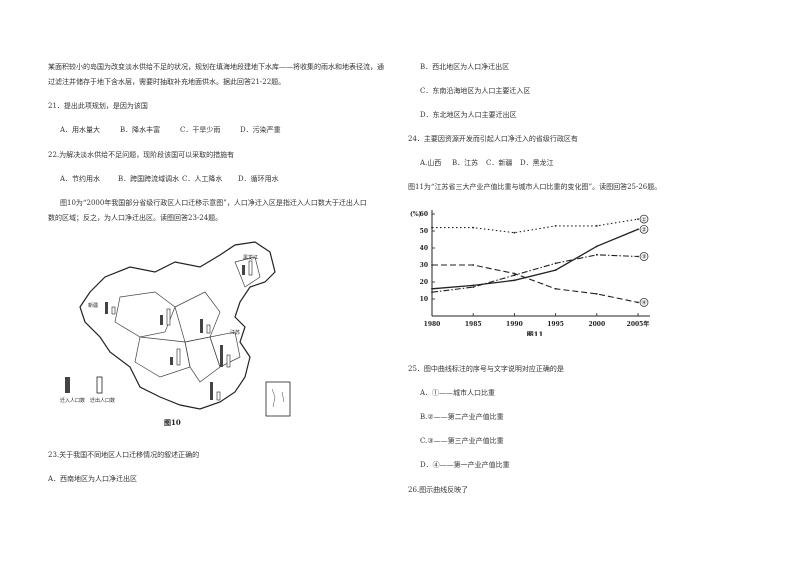 The width and height of the screenshot is (800, 566). I want to click on q23-stem: 23.关于我国不同地区人口迁移情况的叙述正确的, so click(124, 455).